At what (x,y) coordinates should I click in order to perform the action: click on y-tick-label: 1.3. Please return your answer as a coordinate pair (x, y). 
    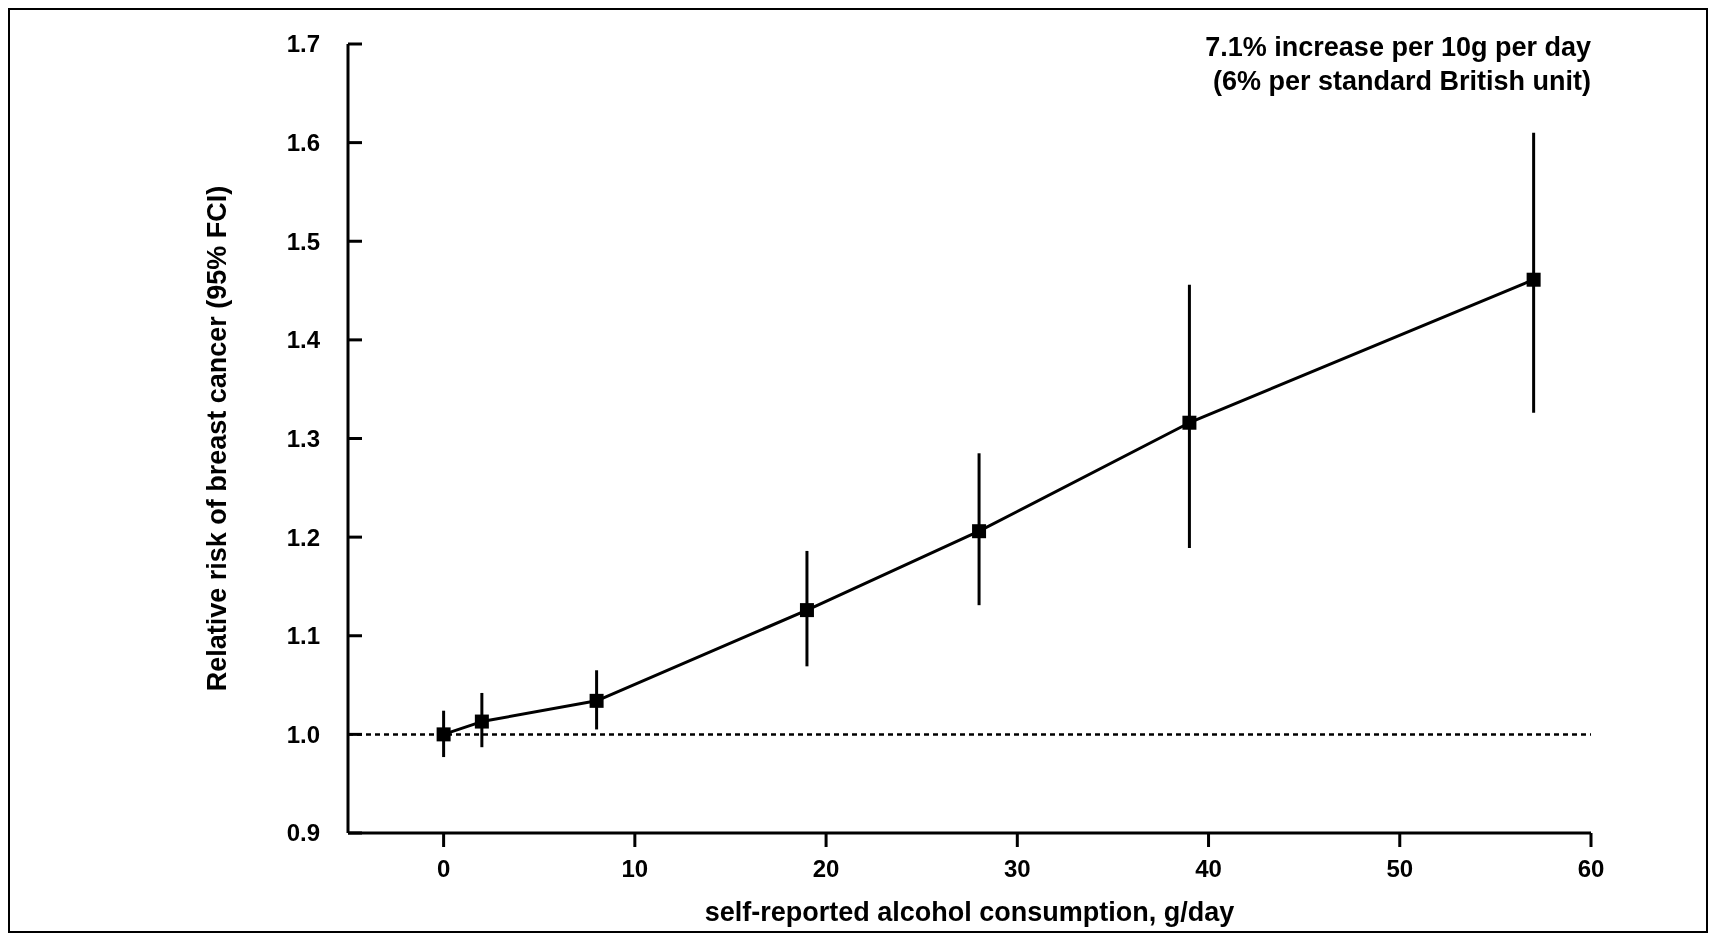
    Looking at the image, I should click on (303, 438).